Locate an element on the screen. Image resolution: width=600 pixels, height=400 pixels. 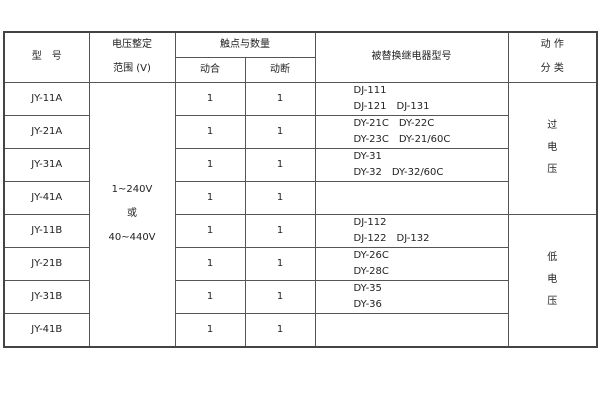
model-cell: JY-31B is located at coordinates (46, 296).